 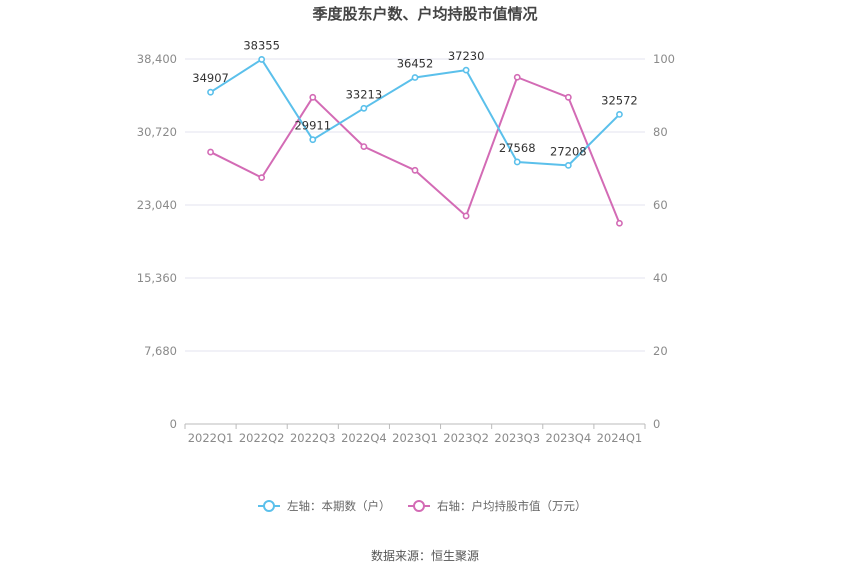 What do you see at coordinates (664, 59) in the screenshot?
I see `right-tick-label: 100` at bounding box center [664, 59].